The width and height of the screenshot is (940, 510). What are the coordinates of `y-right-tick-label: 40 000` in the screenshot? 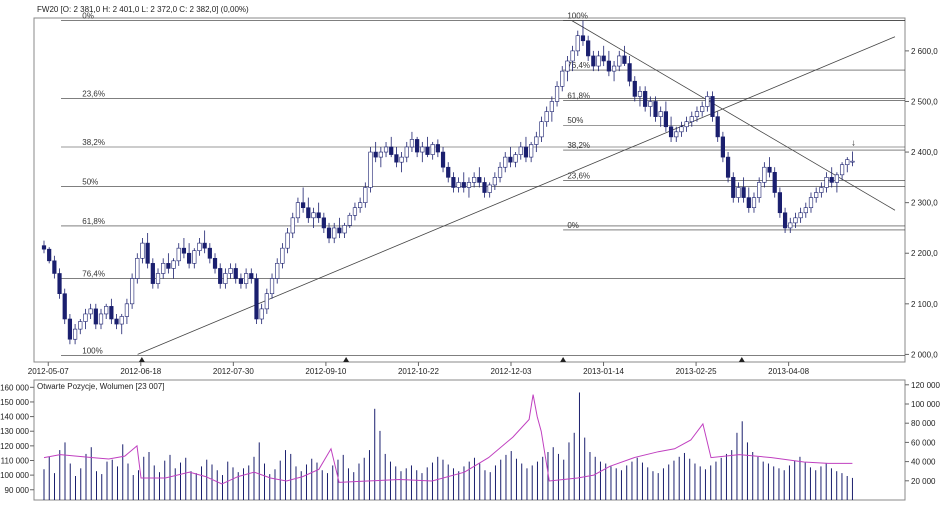 It's located at (923, 462).